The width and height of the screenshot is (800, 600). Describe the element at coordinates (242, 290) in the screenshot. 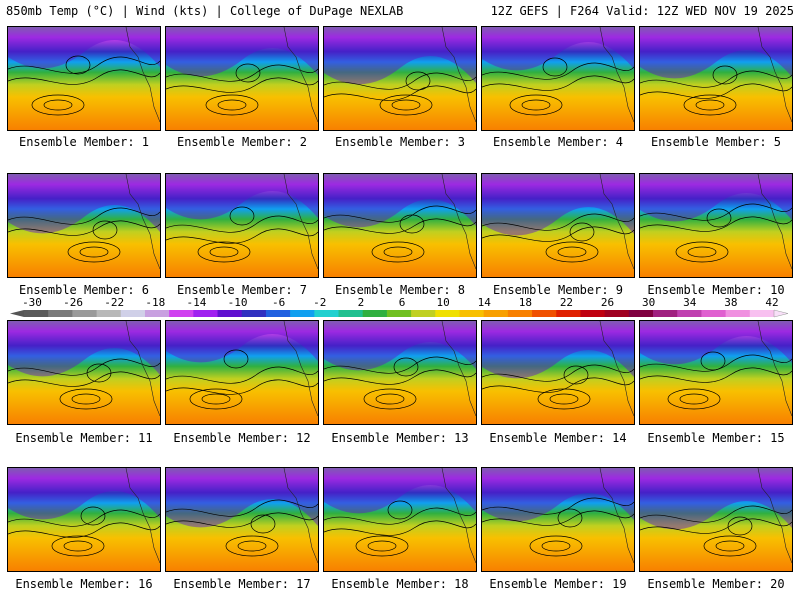

I see `ensemble-member-label: Ensemble Member: 7` at that location.